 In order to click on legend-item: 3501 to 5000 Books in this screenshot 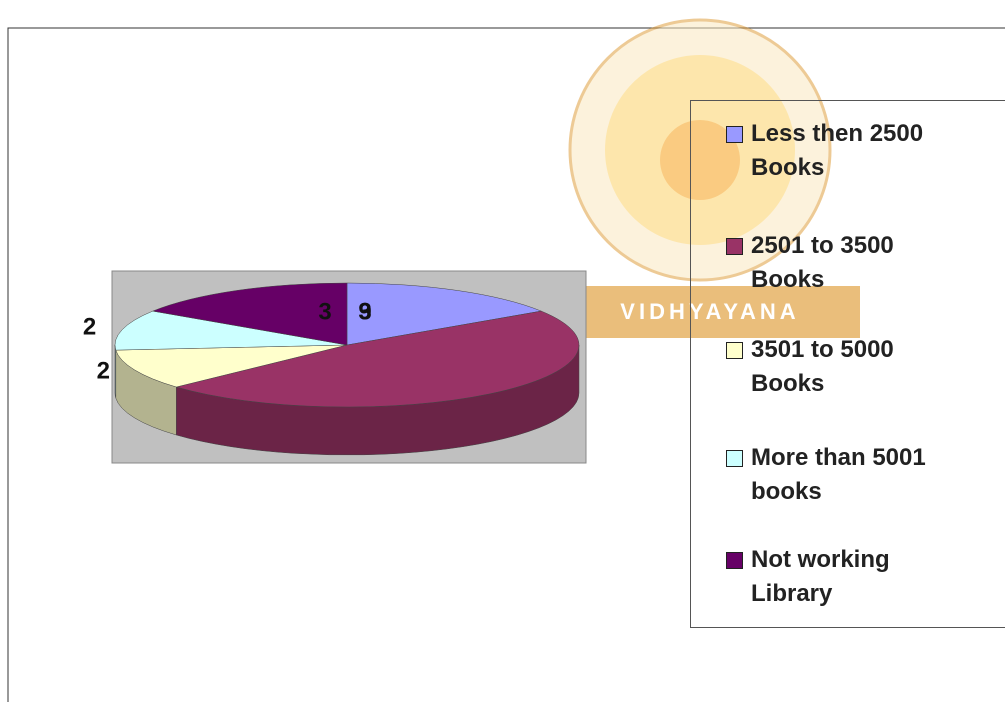, I will do `click(846, 367)`.